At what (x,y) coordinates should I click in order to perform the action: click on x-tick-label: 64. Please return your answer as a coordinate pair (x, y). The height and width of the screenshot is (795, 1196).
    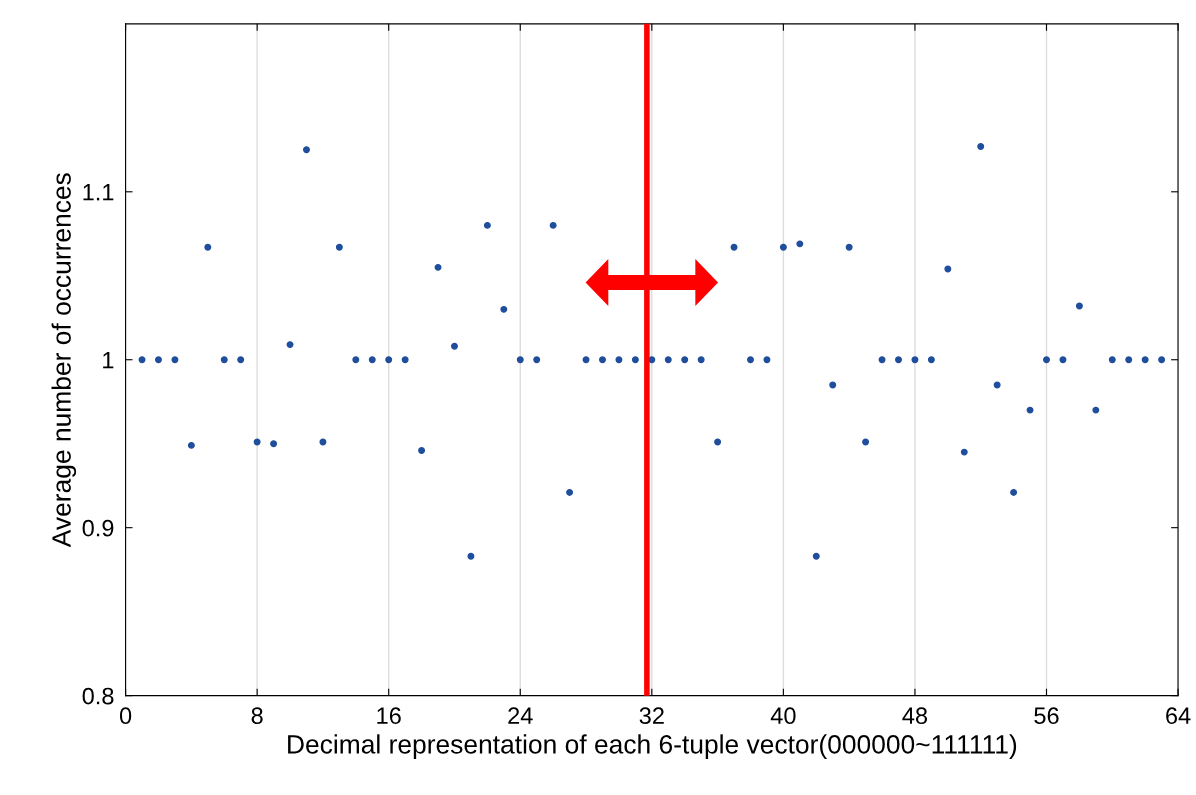
    Looking at the image, I should click on (1178, 716).